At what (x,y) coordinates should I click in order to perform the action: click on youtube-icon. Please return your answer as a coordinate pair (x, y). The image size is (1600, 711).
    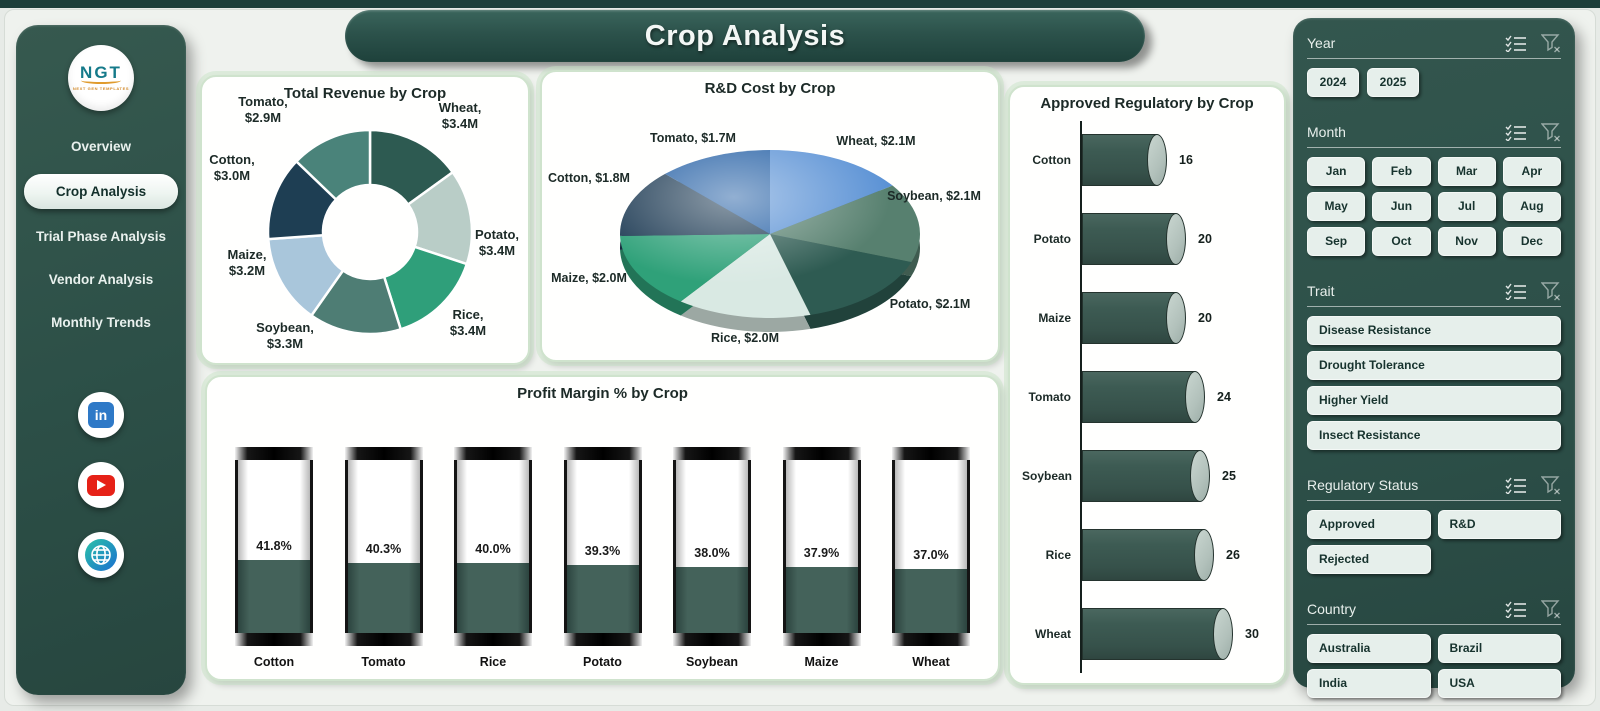
    Looking at the image, I should click on (101, 485).